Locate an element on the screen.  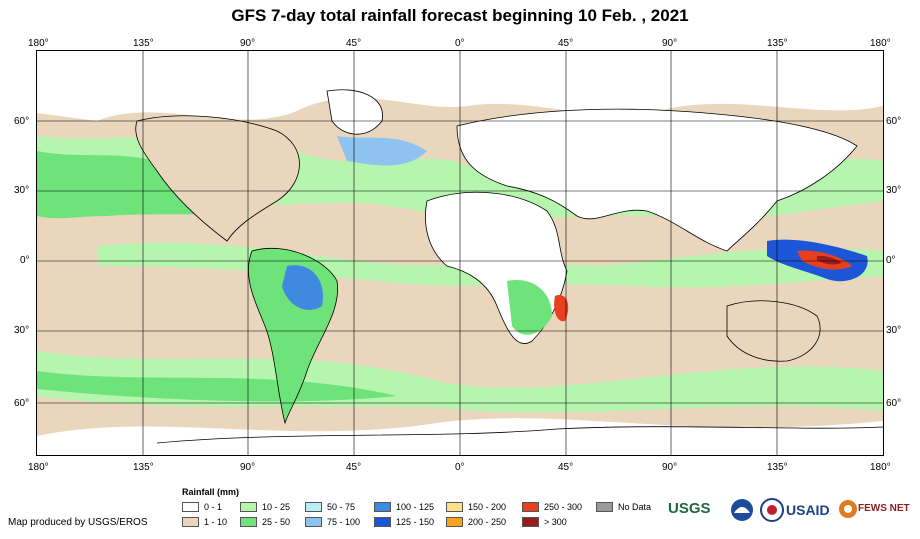
legend-label: 250 - 300 is located at coordinates (563, 507).